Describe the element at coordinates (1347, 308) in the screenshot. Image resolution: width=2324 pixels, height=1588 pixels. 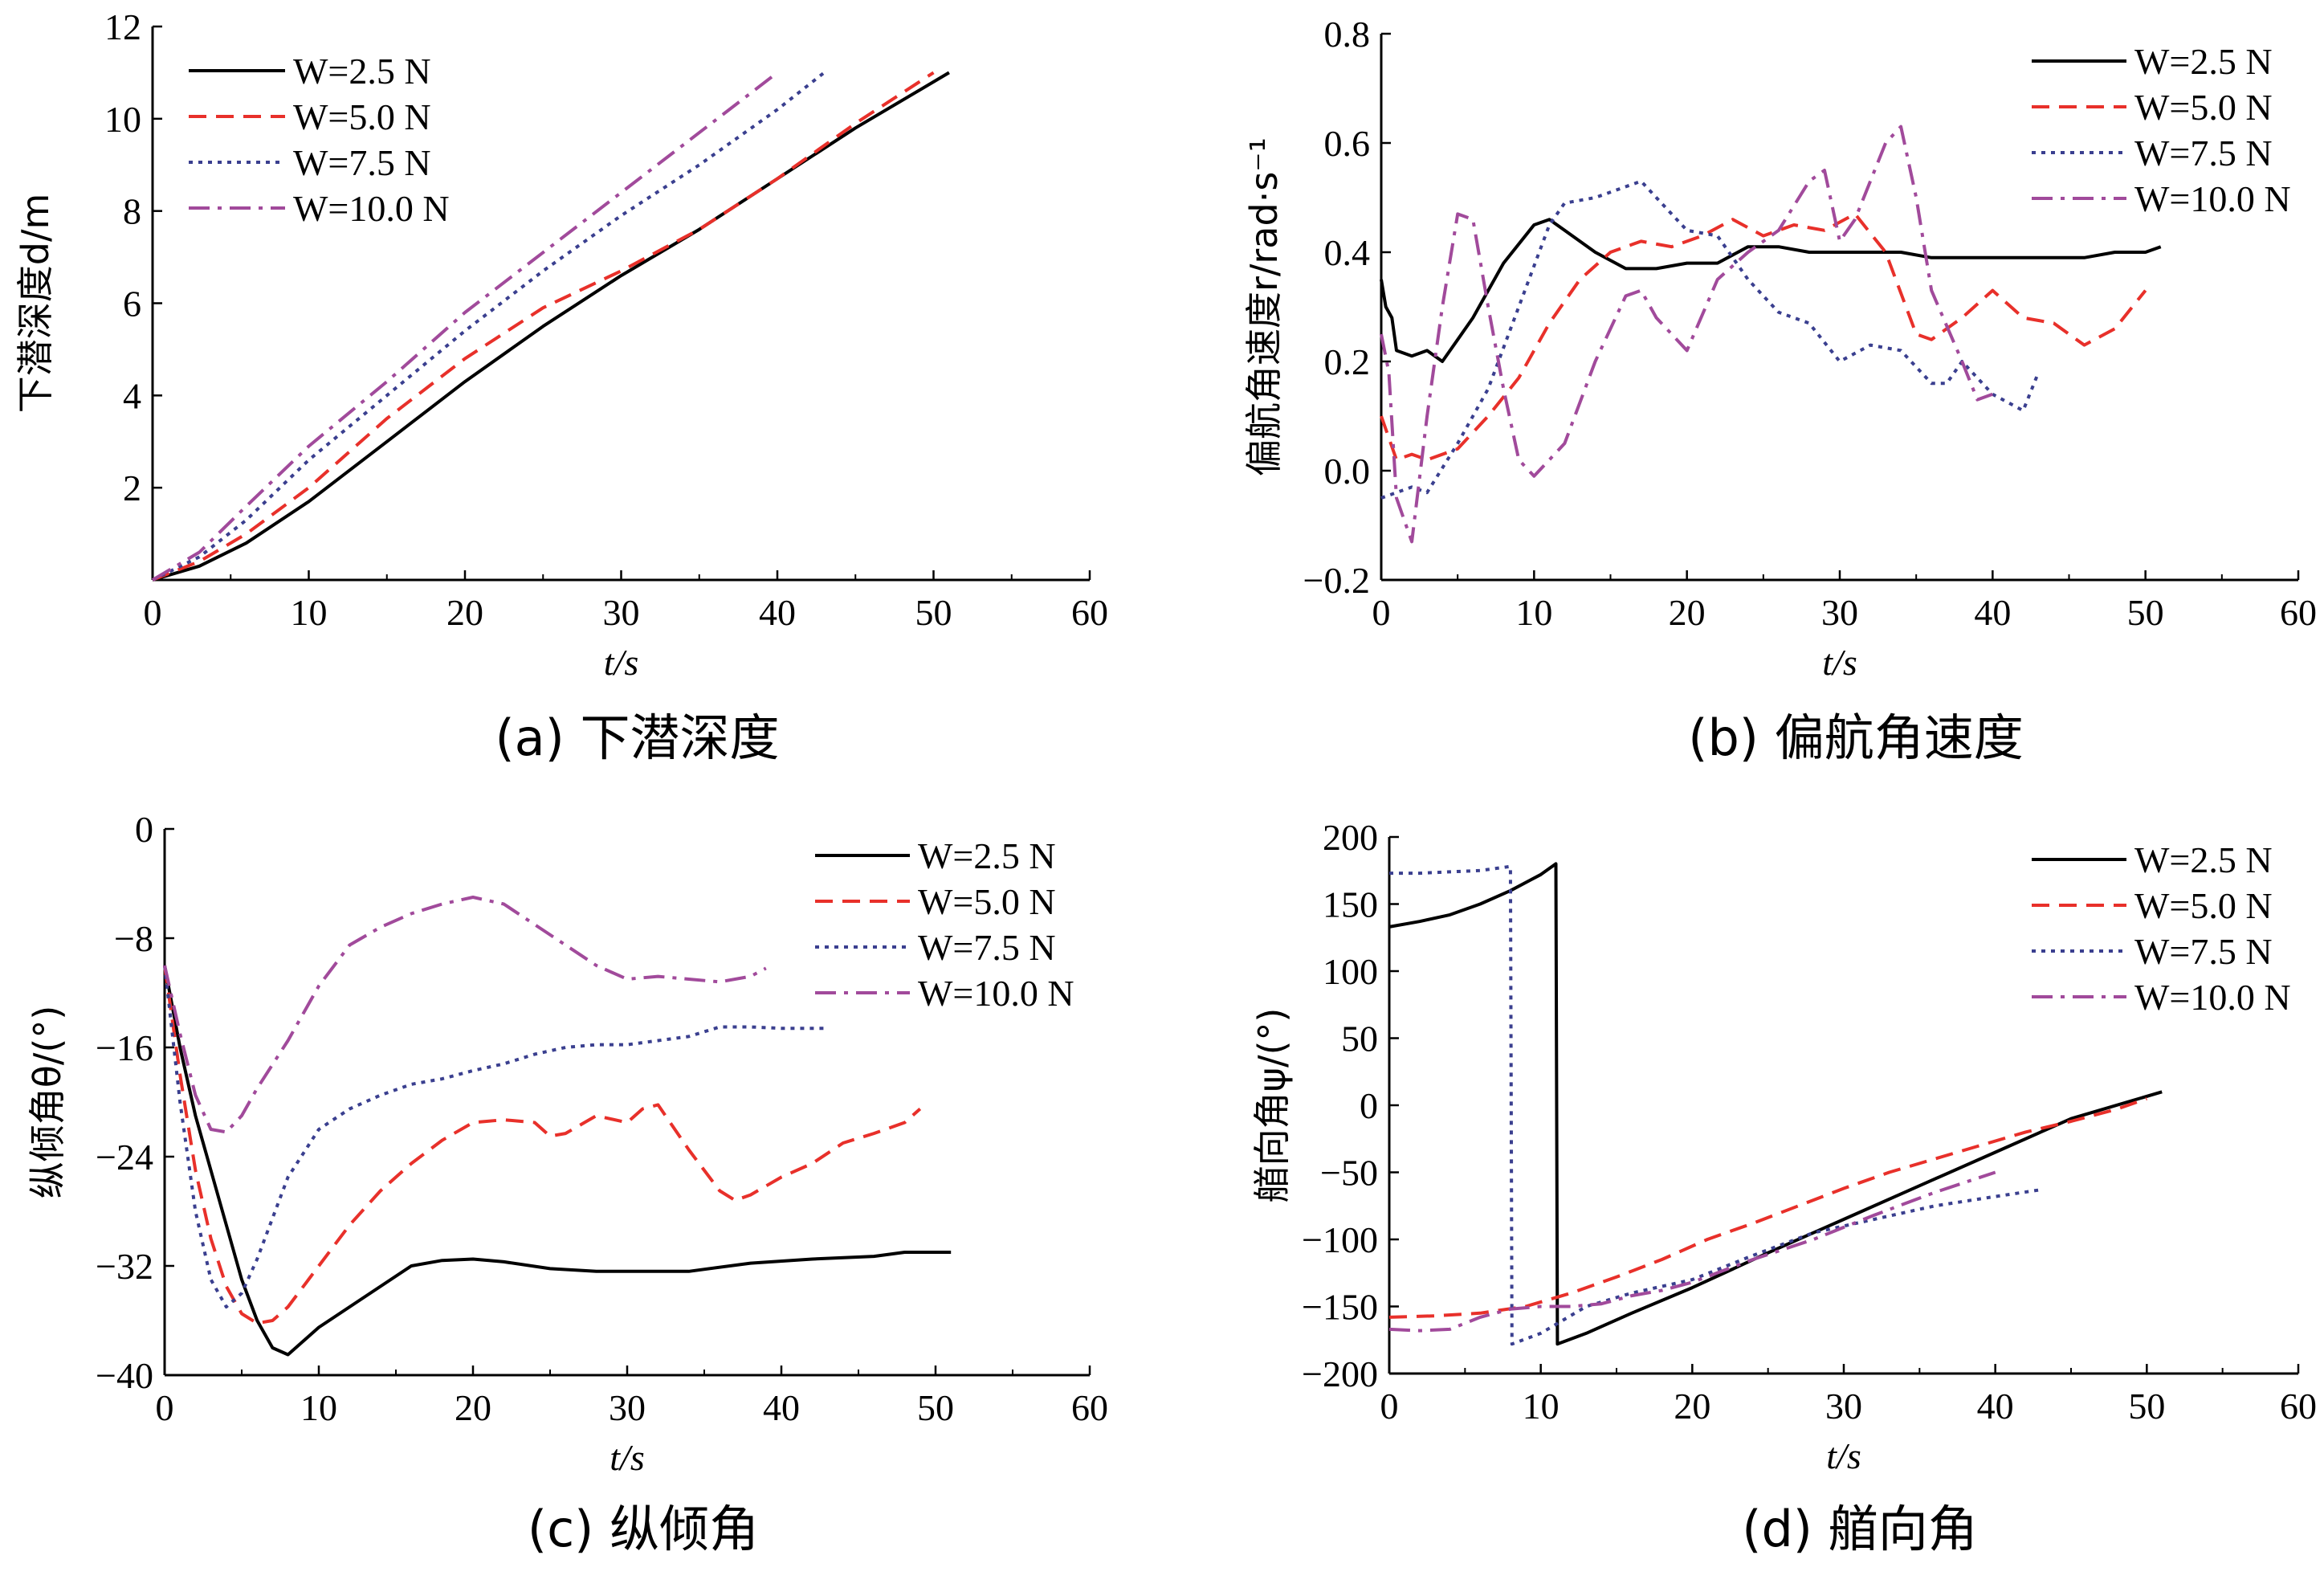
I see `y-ticks: −0.2 0.0 0.2 0.4 0.6 0.8` at that location.